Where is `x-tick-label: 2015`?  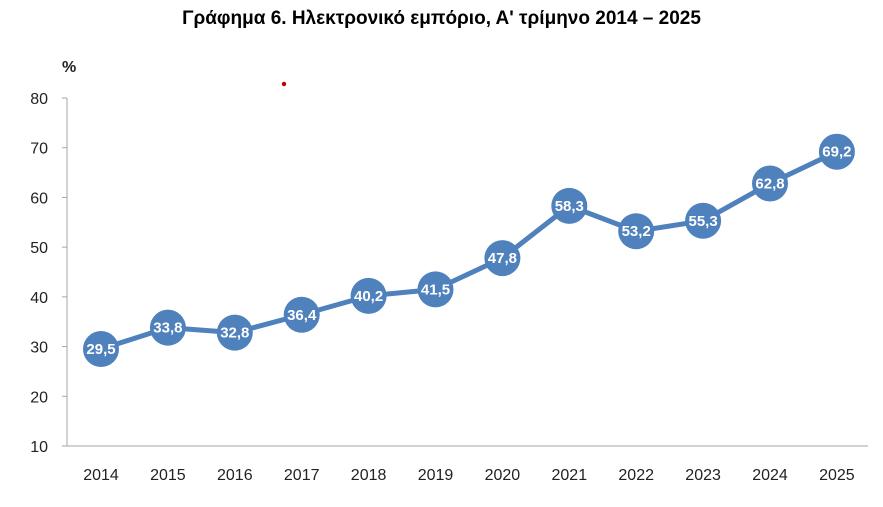
x-tick-label: 2015 is located at coordinates (168, 475).